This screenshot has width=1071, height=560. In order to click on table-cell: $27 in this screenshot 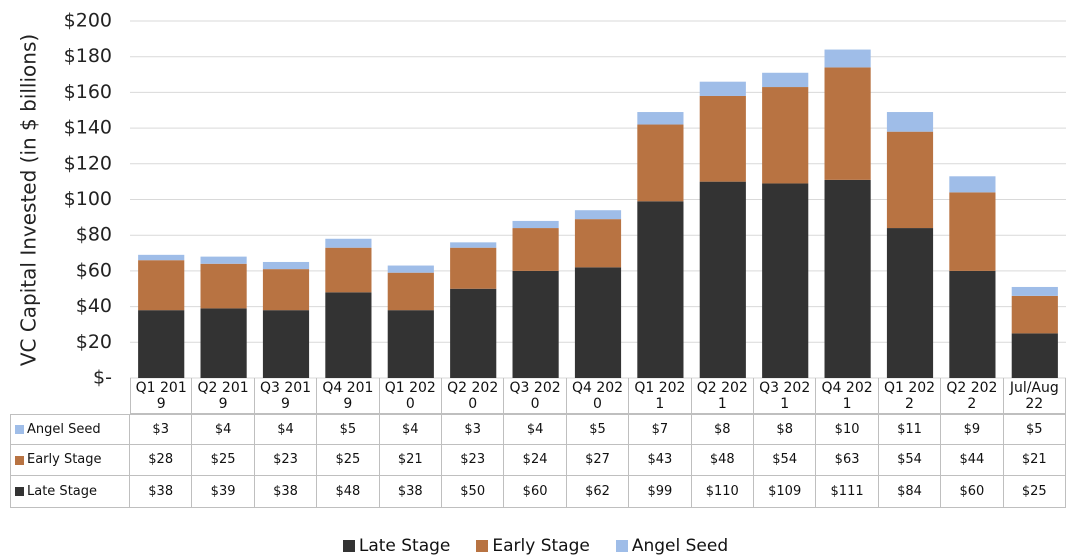, I will do `click(598, 460)`.